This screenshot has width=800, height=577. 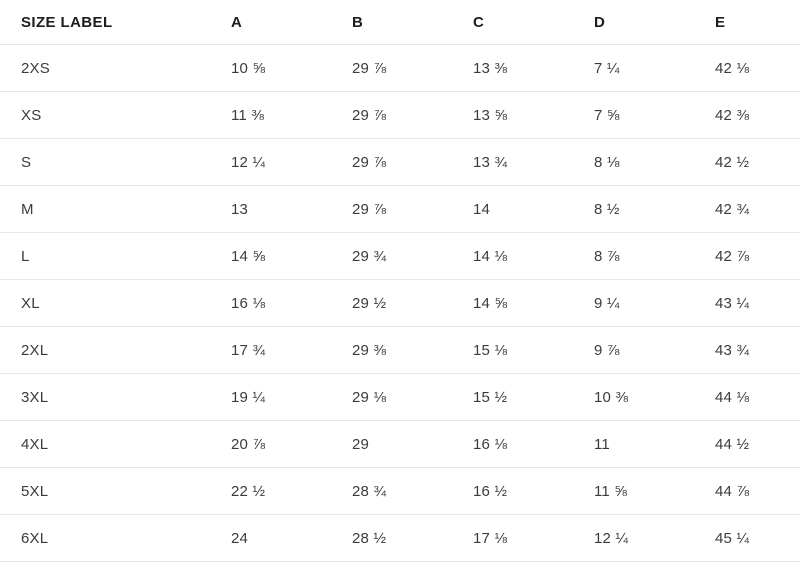 I want to click on table-row: 5XL 22 ½ 28 ¾ 16 ½ 11 ⅝ 44 ⅞, so click(x=400, y=491).